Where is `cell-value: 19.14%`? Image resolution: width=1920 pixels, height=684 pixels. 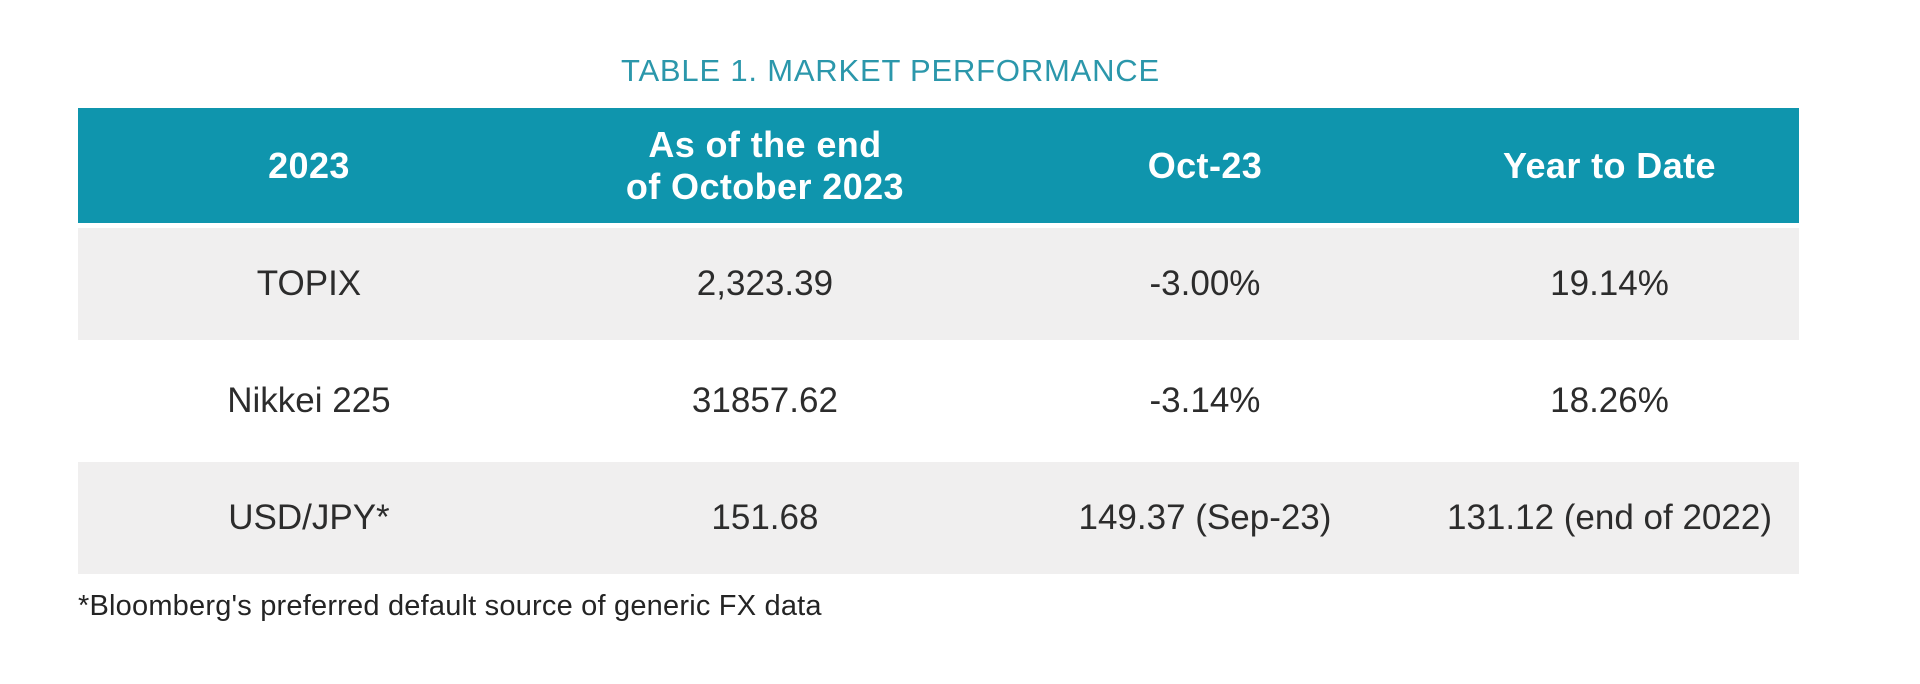 cell-value: 19.14% is located at coordinates (1609, 281).